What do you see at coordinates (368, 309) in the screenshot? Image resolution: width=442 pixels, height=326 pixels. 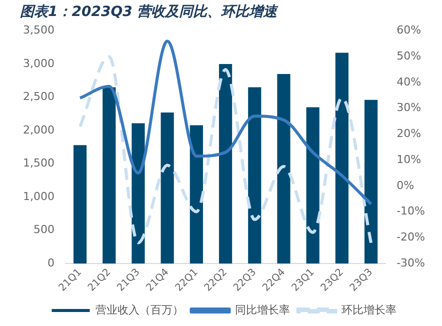 I see `legend-label: 环比增长率` at bounding box center [368, 309].